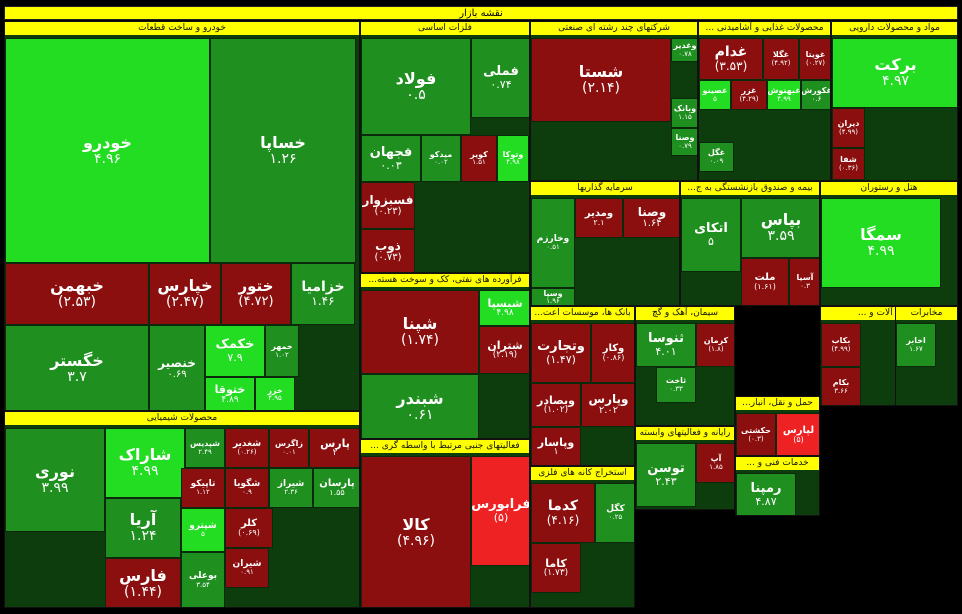 This screenshot has width=962, height=614. I want to click on stock-tile: پارسان ۱.۵۵, so click(336, 488).